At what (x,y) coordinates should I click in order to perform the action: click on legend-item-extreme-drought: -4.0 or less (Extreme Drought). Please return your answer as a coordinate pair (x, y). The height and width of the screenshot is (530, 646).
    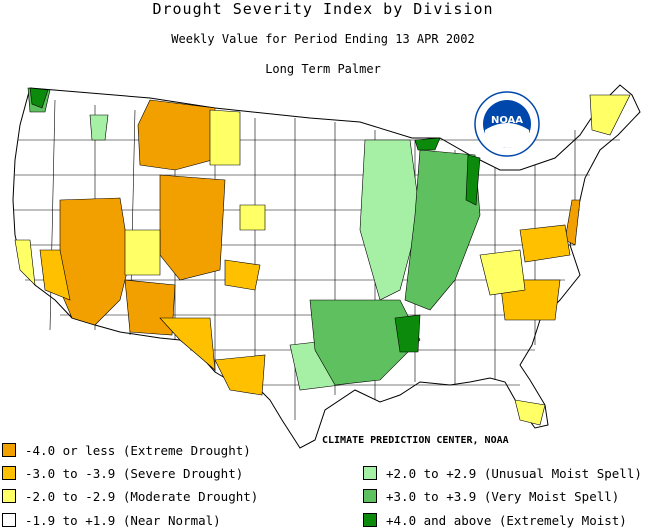
    Looking at the image, I should click on (126, 450).